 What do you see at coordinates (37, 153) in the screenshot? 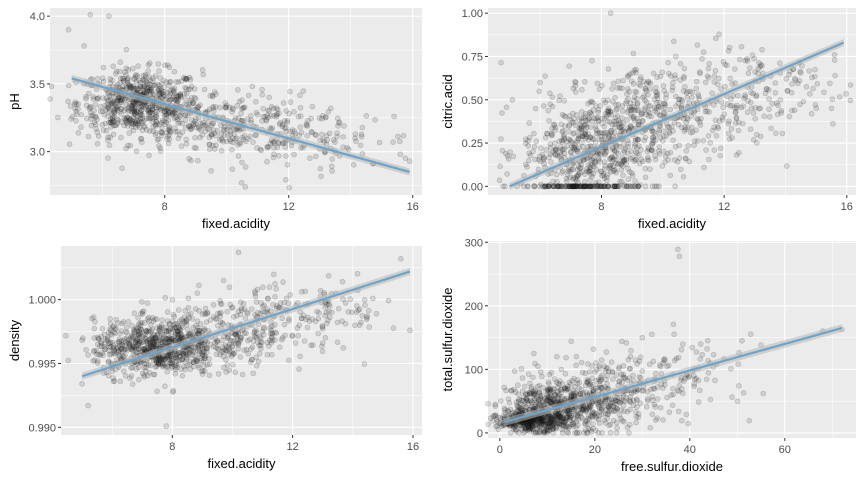
I see `y-tick-label: 3.0` at bounding box center [37, 153].